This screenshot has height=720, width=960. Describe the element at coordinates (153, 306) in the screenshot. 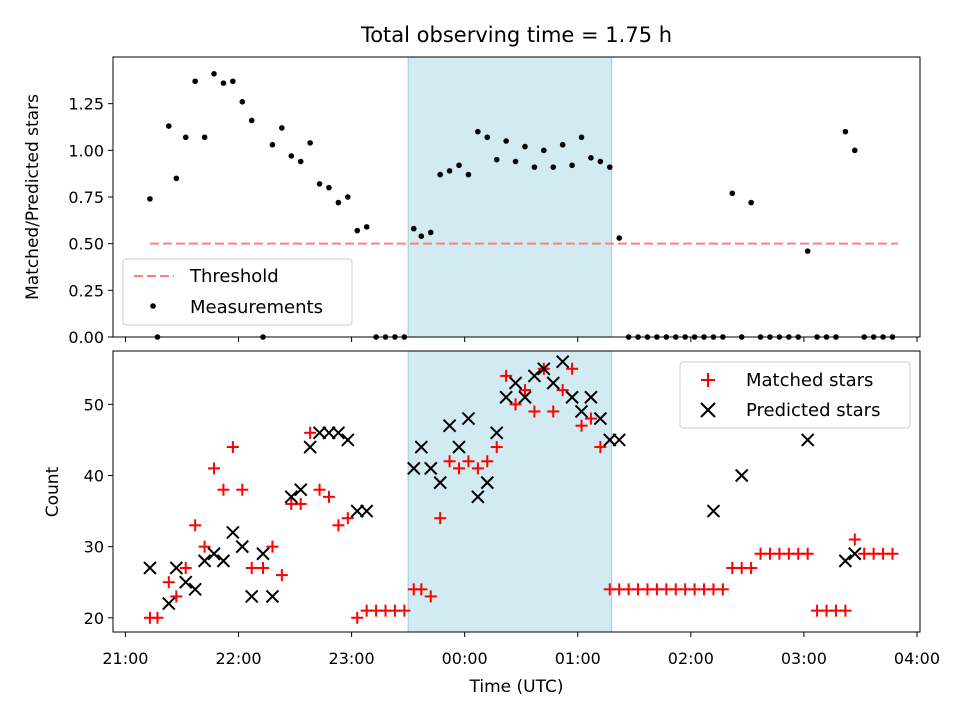

I see `legend-measurements-swatch` at that location.